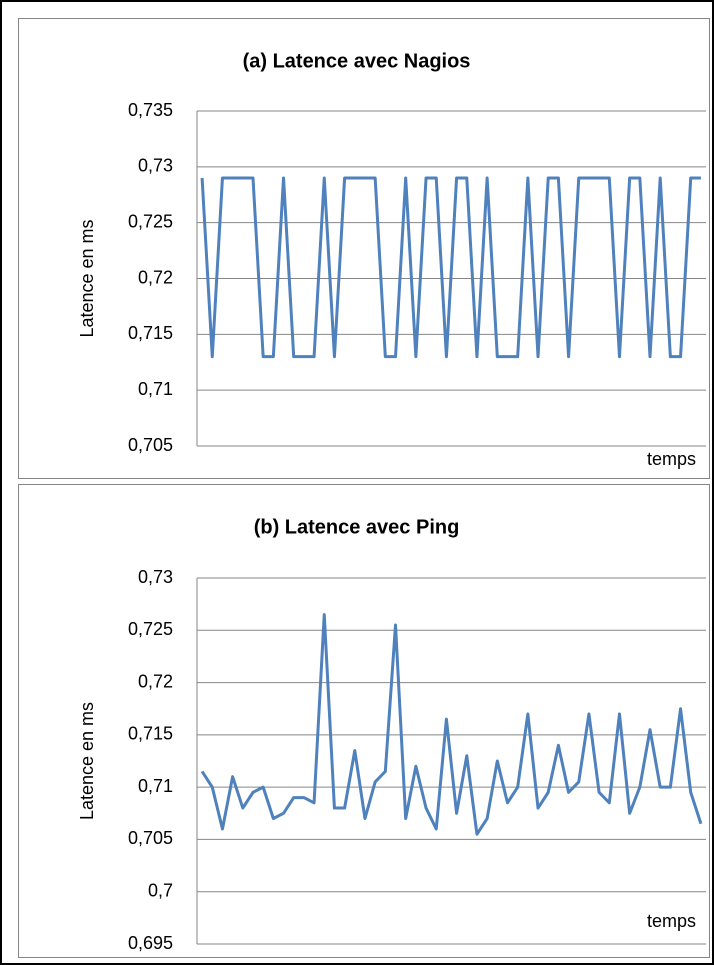  I want to click on y-tick-label: 0,7, so click(160, 890).